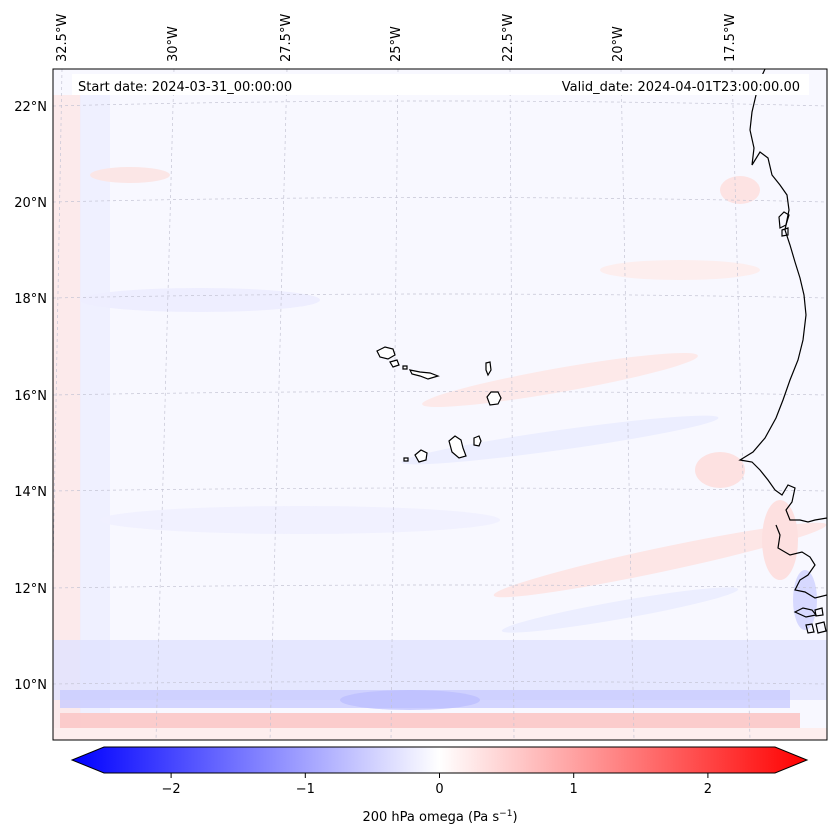 This screenshot has height=839, width=837. What do you see at coordinates (30, 685) in the screenshot?
I see `lat-label: 10°N` at bounding box center [30, 685].